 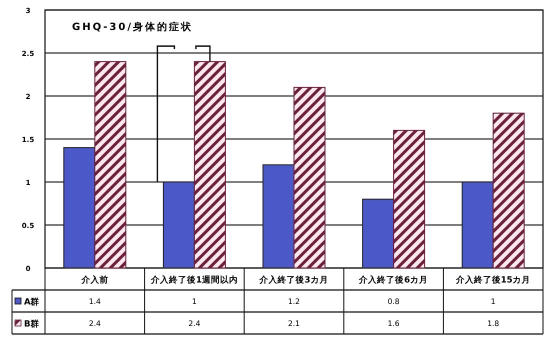 What do you see at coordinates (293, 280) in the screenshot?
I see `x-tick-label: 介入終了後3カ月` at bounding box center [293, 280].